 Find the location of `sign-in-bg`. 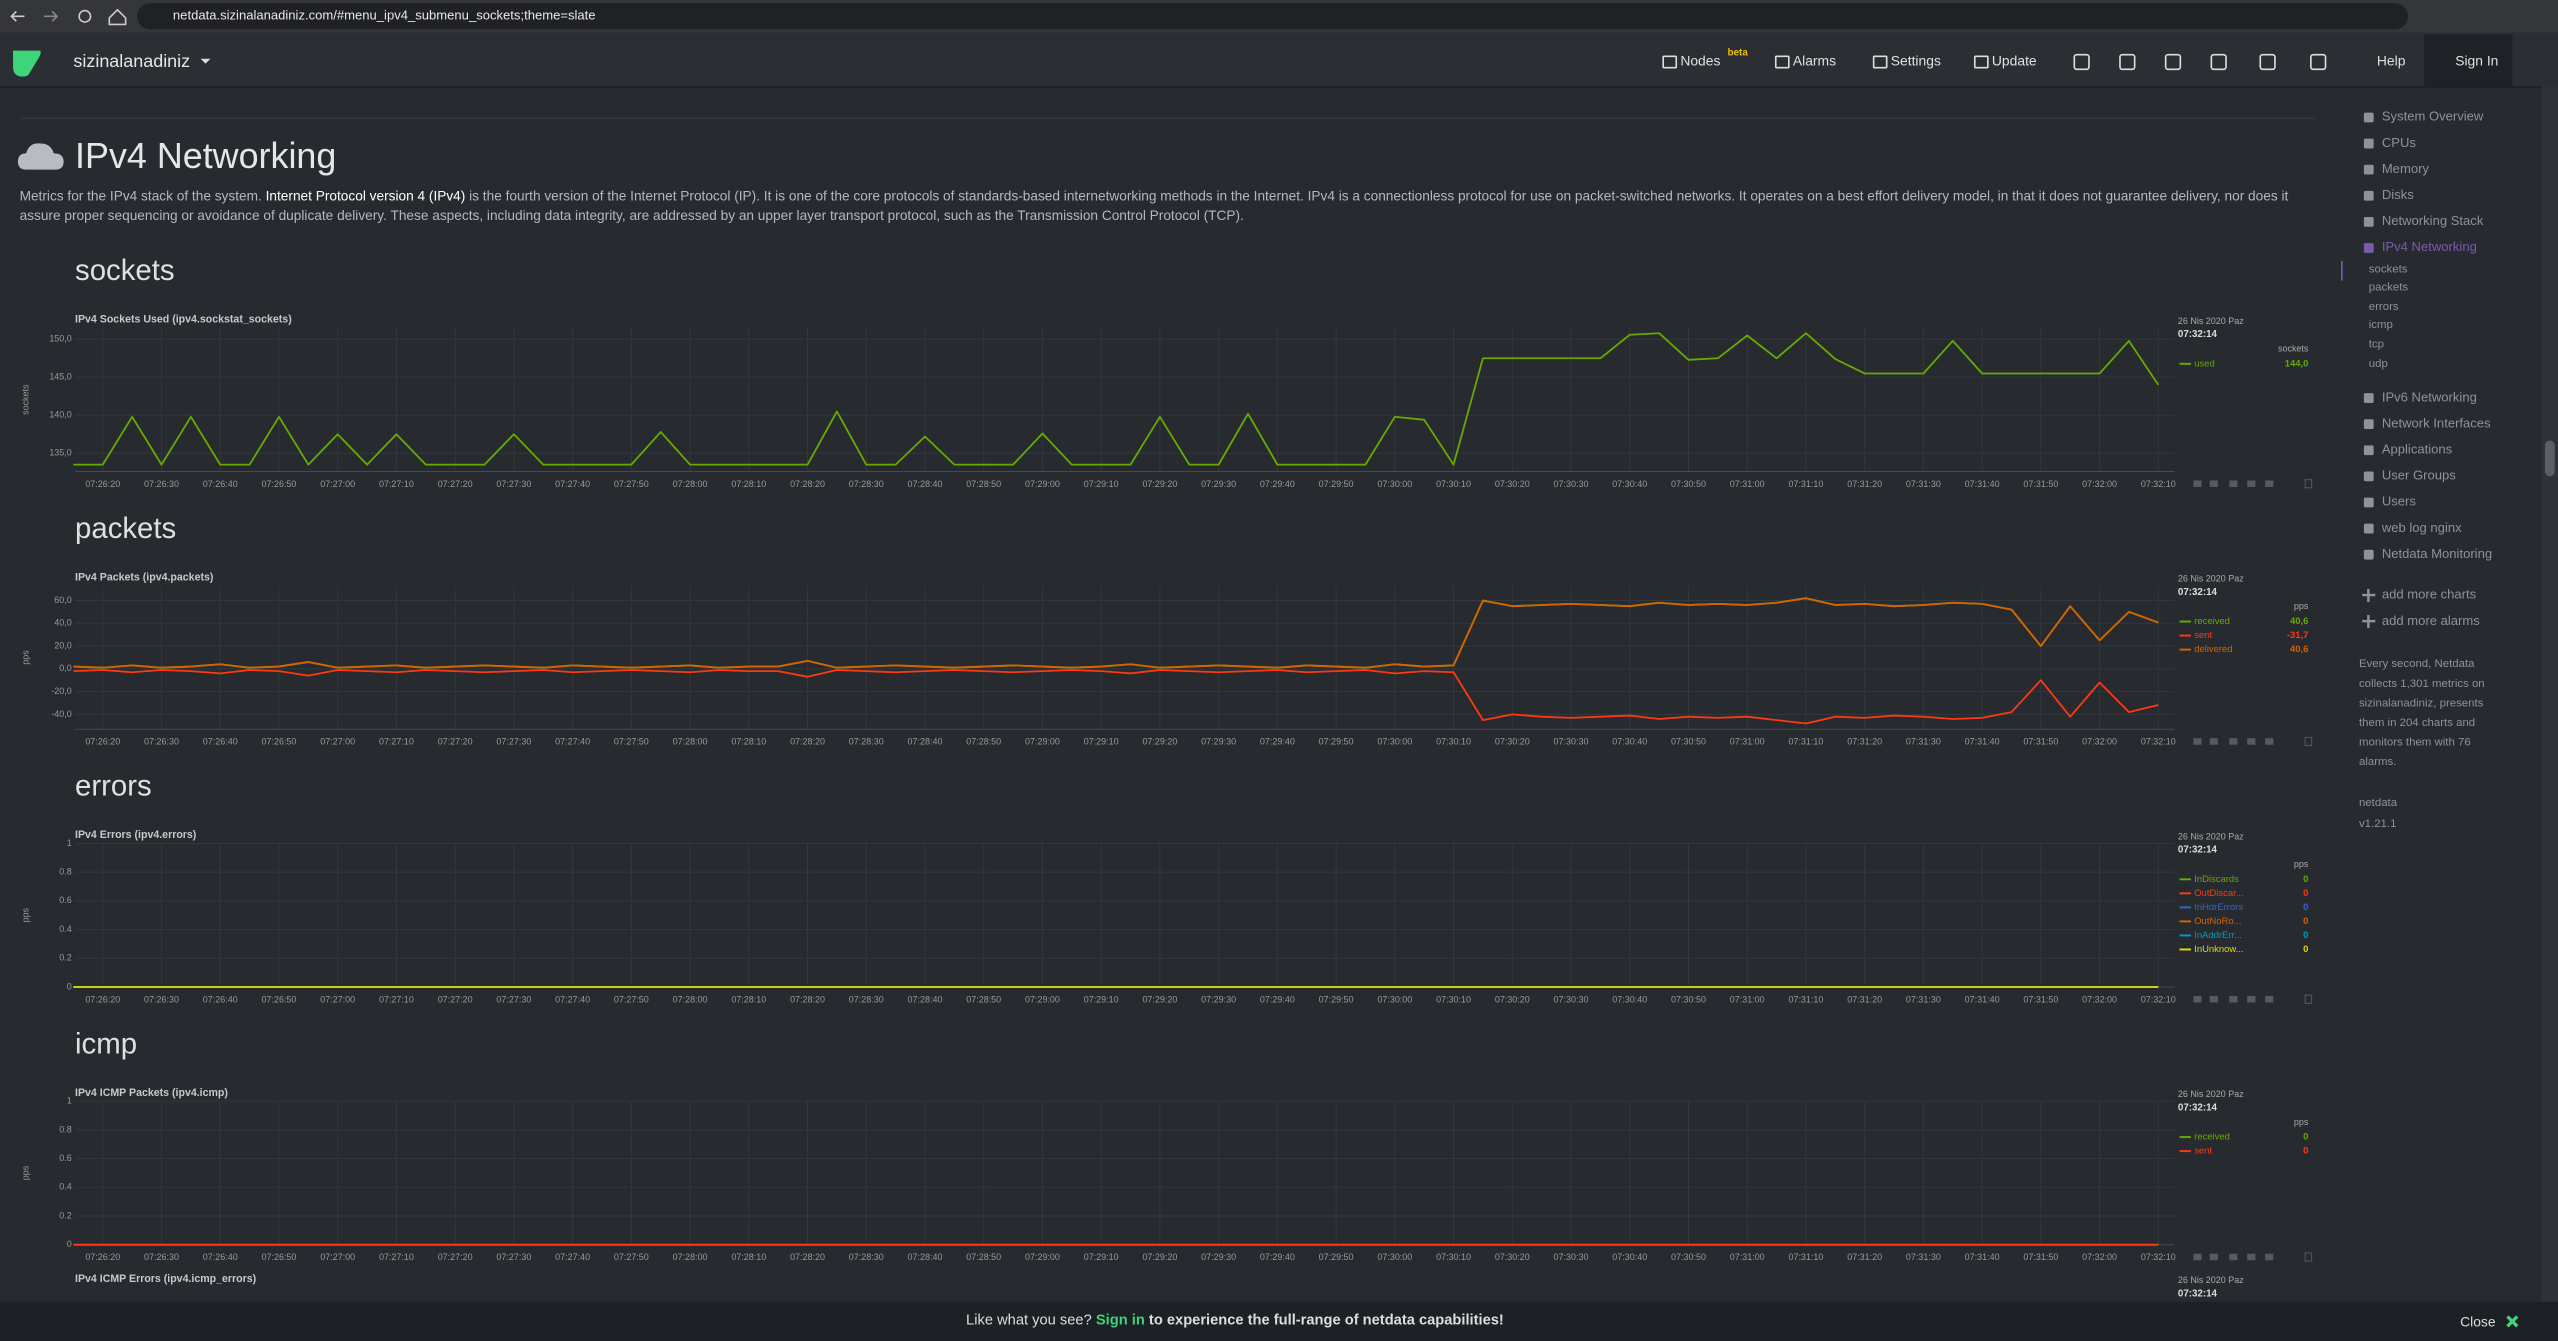

sign-in-bg is located at coordinates (2468, 60).